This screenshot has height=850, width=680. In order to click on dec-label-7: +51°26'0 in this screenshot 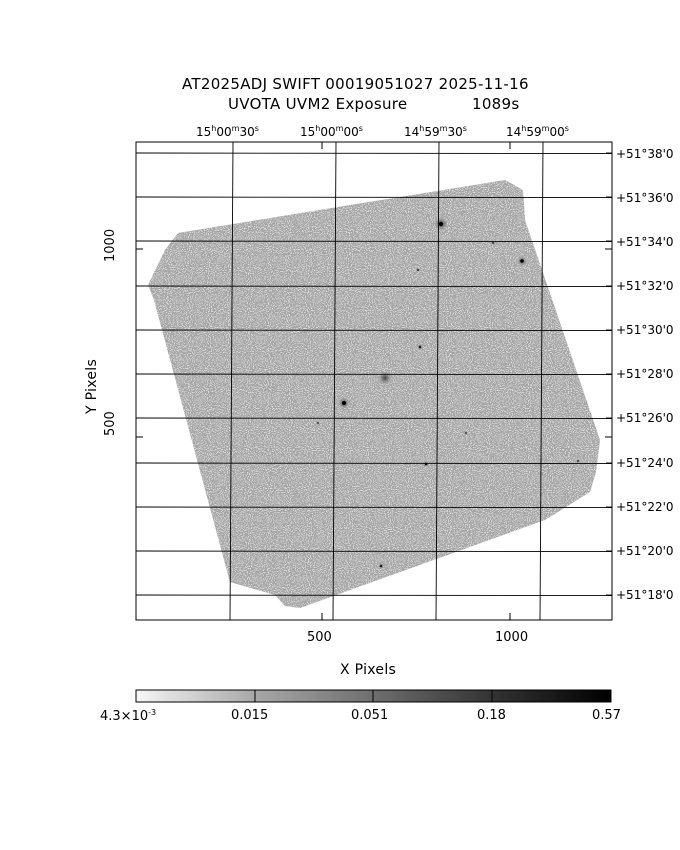, I will do `click(645, 418)`.